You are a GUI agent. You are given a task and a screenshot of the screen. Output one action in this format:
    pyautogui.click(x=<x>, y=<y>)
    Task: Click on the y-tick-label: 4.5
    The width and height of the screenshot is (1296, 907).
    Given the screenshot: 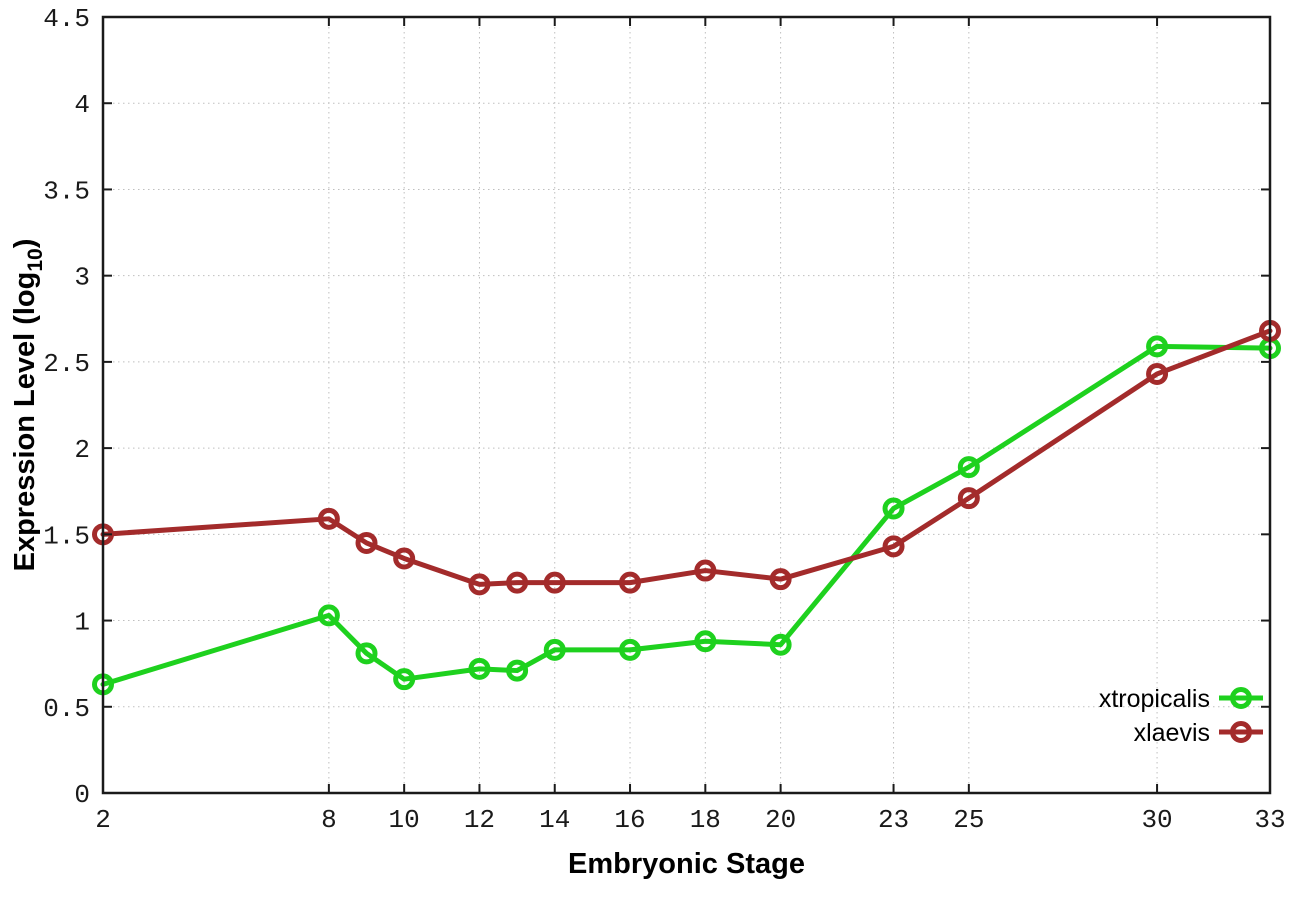 What is the action you would take?
    pyautogui.click(x=66, y=19)
    